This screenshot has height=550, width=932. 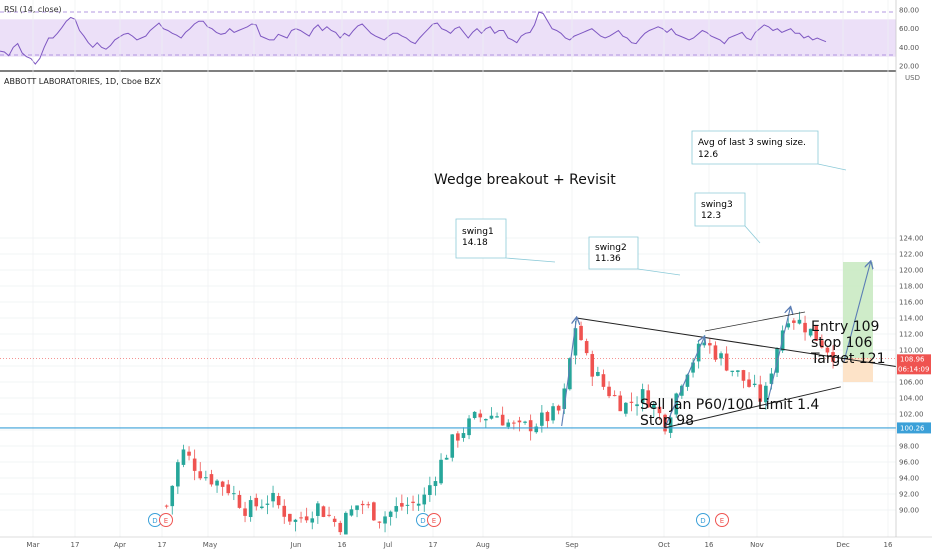 I want to click on last-price-tag: 108.96 06:14:09, so click(x=914, y=364).